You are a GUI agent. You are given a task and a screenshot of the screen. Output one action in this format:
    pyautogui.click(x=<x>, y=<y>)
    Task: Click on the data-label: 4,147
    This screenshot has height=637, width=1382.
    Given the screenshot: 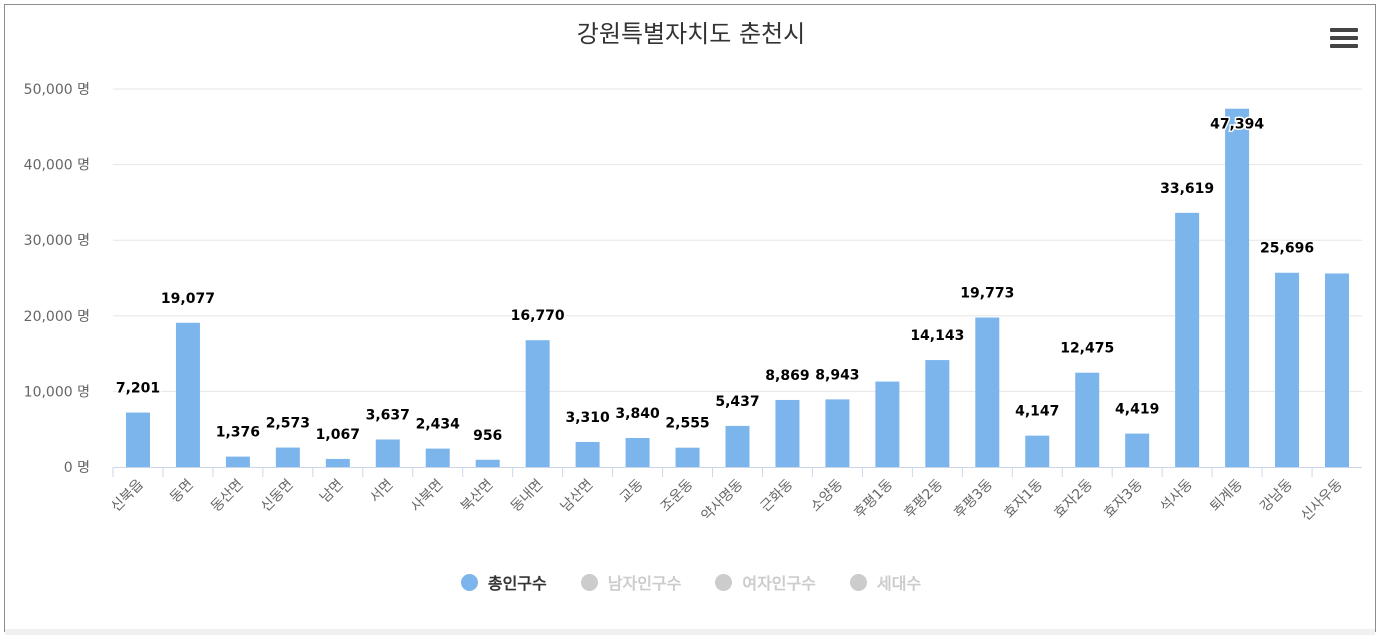 What is the action you would take?
    pyautogui.click(x=1037, y=412)
    